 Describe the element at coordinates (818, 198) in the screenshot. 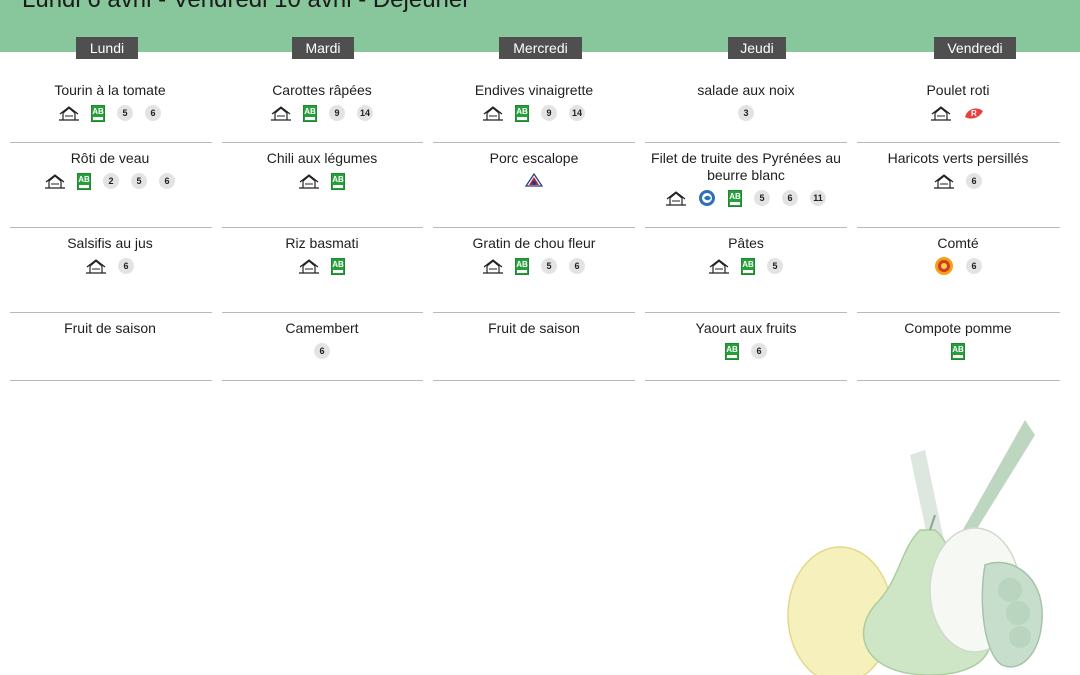

I see `allergen-badge: 11` at that location.